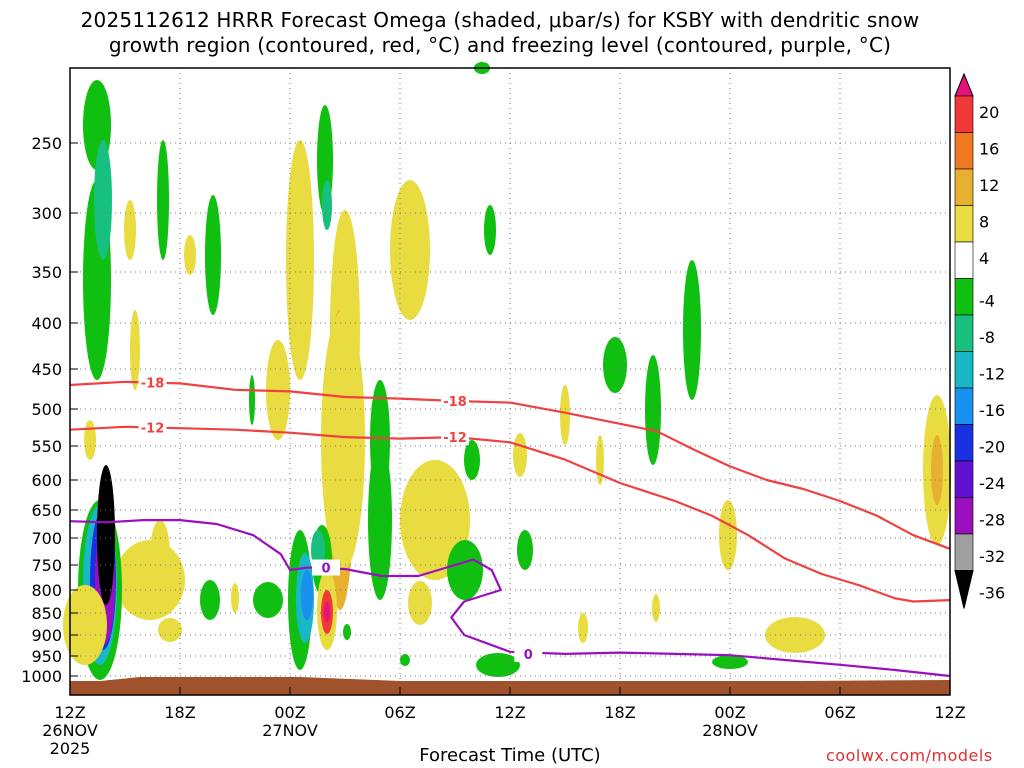 This screenshot has height=768, width=1024. Describe the element at coordinates (992, 593) in the screenshot. I see `colorbar-tick-label: -36` at that location.